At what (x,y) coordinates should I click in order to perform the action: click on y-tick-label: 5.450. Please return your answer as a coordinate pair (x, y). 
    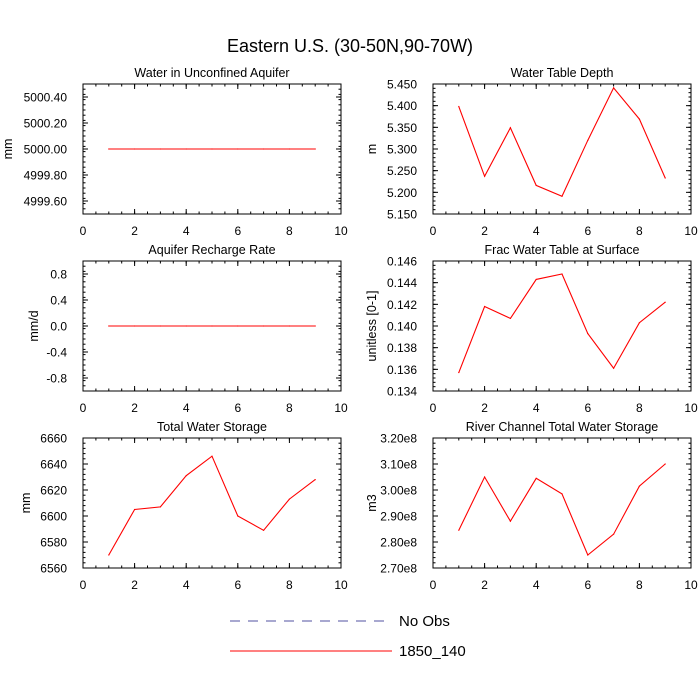
    Looking at the image, I should click on (402, 85).